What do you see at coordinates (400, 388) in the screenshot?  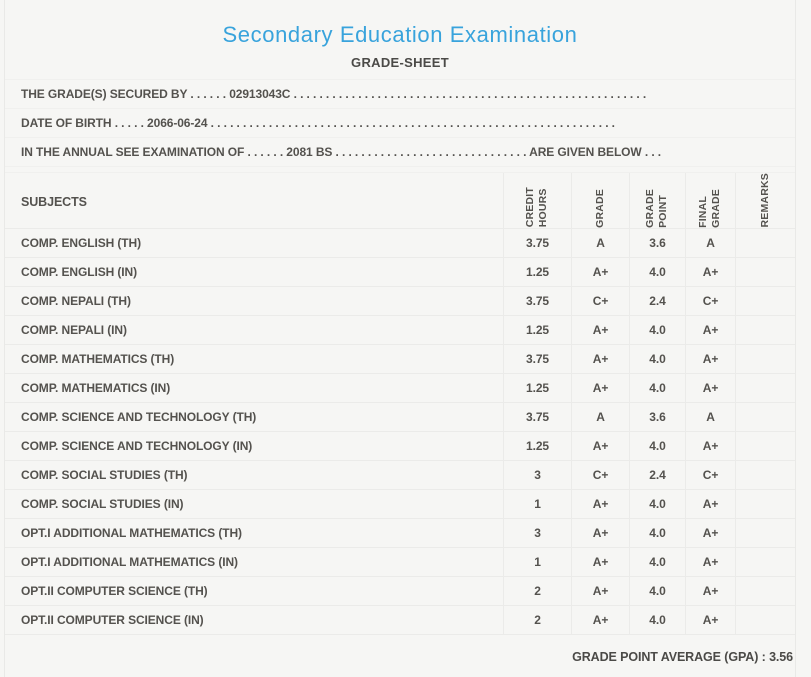 I see `table-row: COMP. MATHEMATICS (IN) 1.25 A+ 4.0 A+` at bounding box center [400, 388].